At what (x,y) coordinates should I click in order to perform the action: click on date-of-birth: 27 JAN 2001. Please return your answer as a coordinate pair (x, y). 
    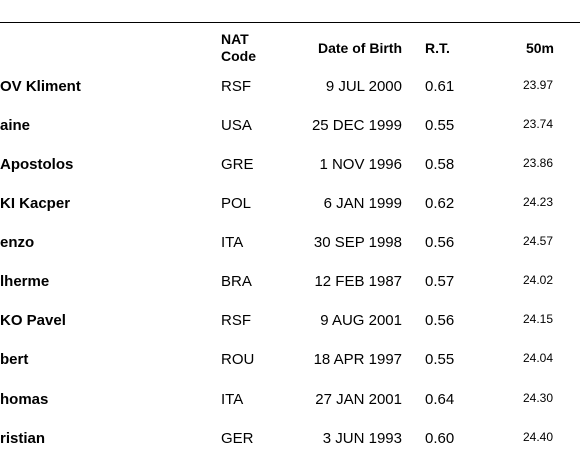
    Looking at the image, I should click on (358, 399).